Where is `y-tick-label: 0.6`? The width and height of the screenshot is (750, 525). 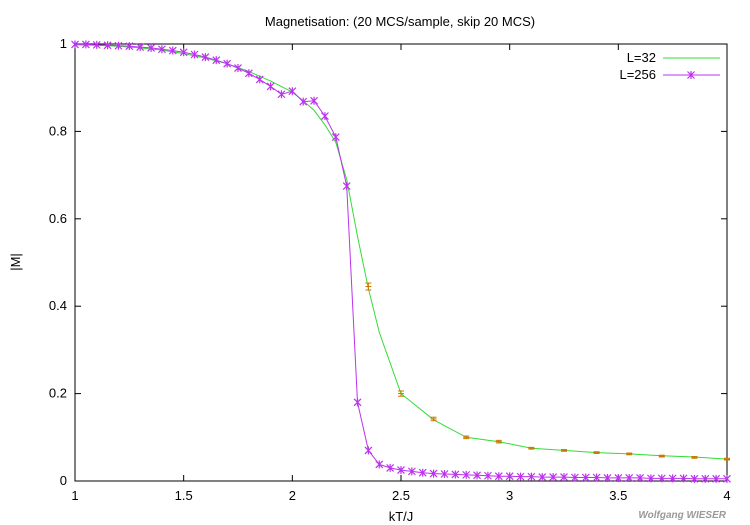 y-tick-label: 0.6 is located at coordinates (58, 218).